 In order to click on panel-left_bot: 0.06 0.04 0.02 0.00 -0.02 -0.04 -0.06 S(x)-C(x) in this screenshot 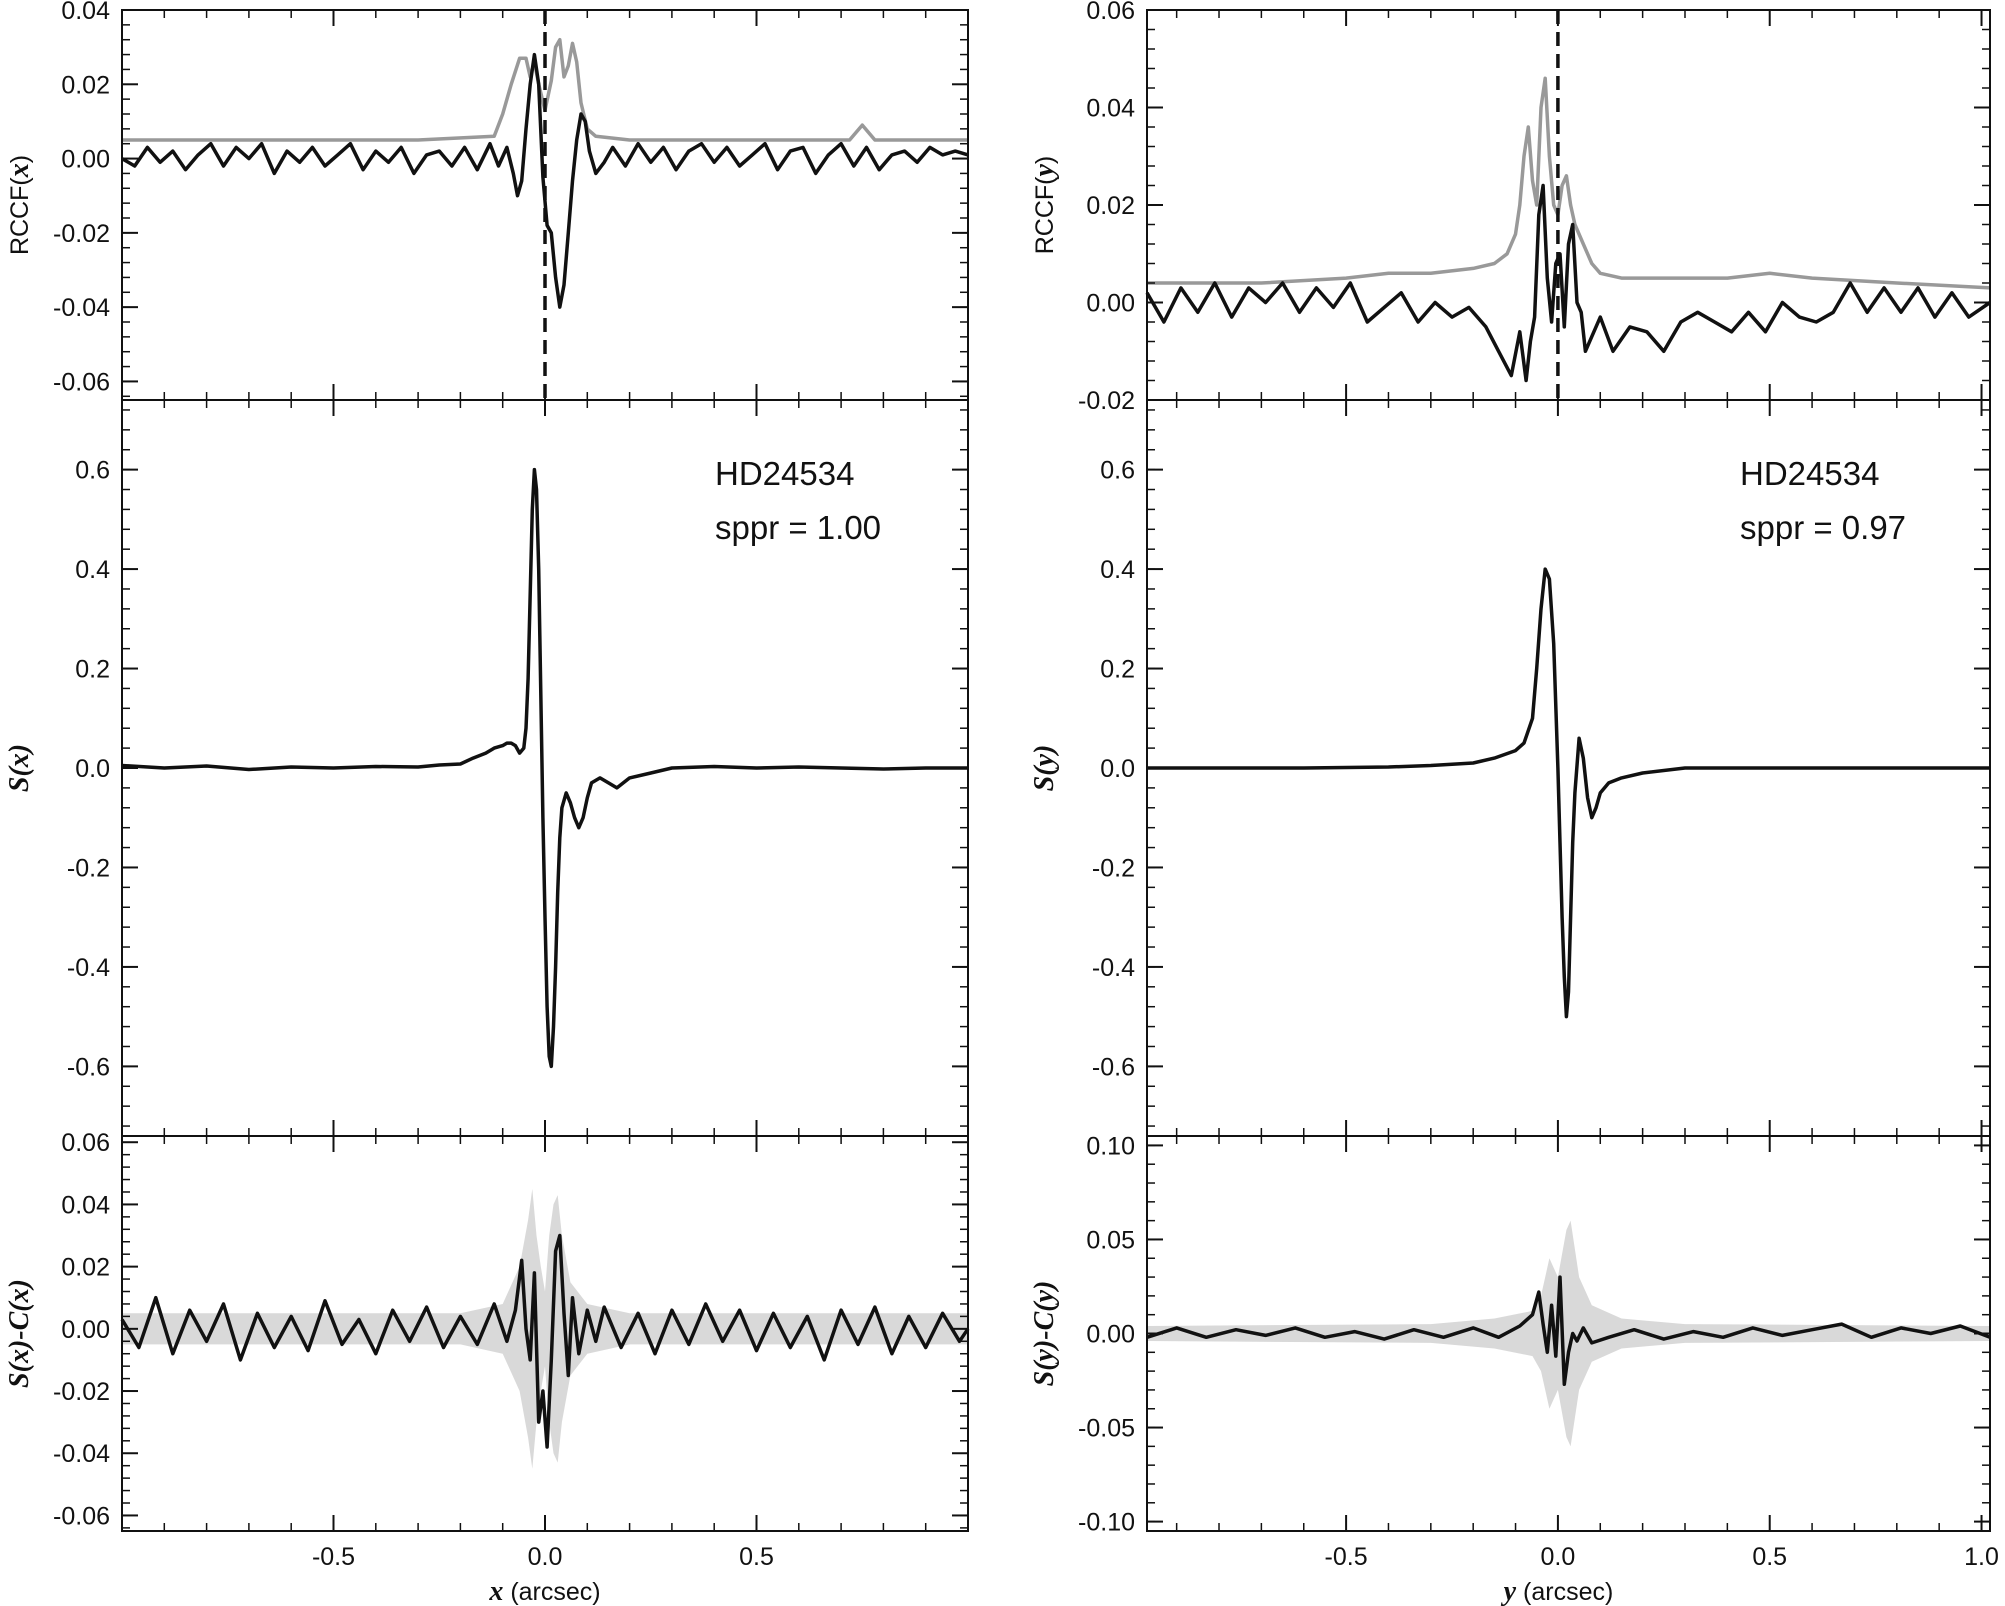, I will do `click(487, 1330)`.